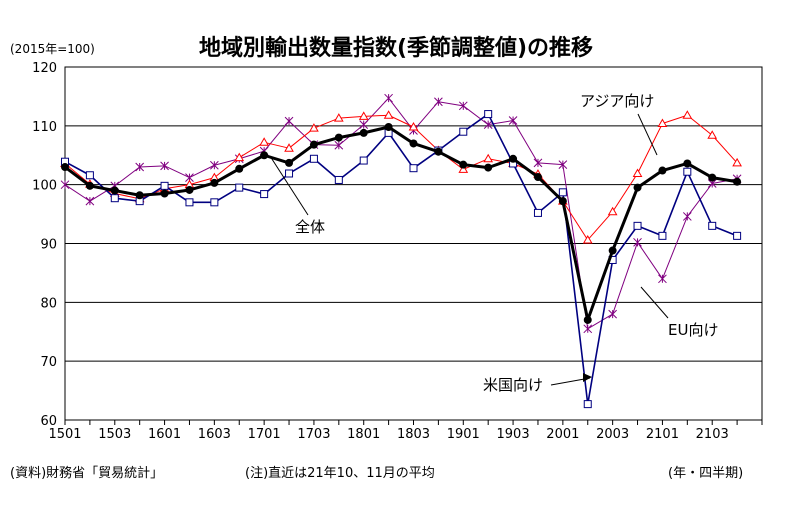  What do you see at coordinates (87, 473) in the screenshot?
I see `source-note: (資料)財務省「貿易統計」` at bounding box center [87, 473].